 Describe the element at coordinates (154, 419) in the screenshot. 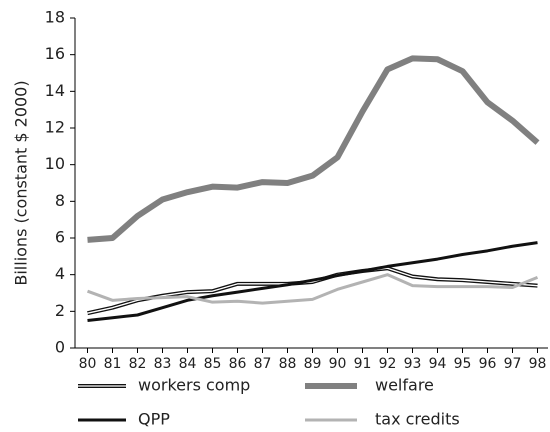

I see `legend-label: QPP` at that location.